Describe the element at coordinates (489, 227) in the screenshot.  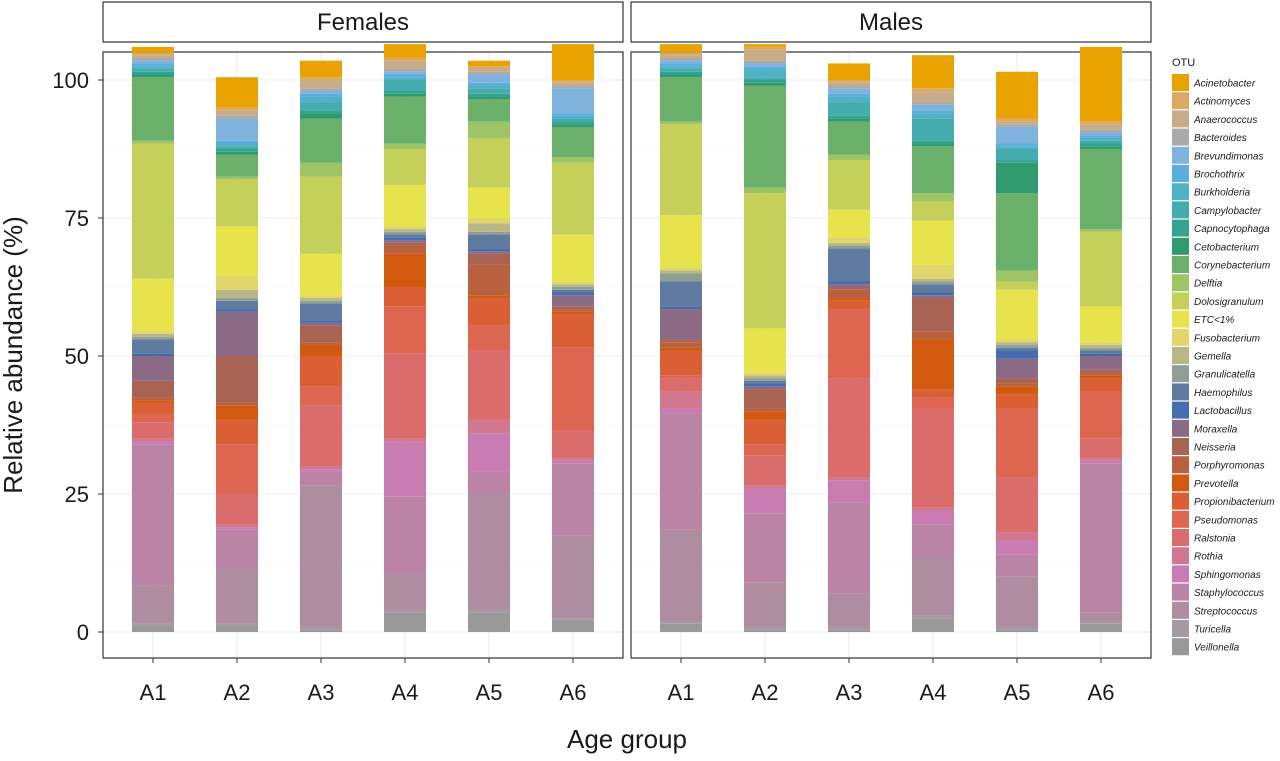
I see `bar-segment-females-a5-gemella` at that location.